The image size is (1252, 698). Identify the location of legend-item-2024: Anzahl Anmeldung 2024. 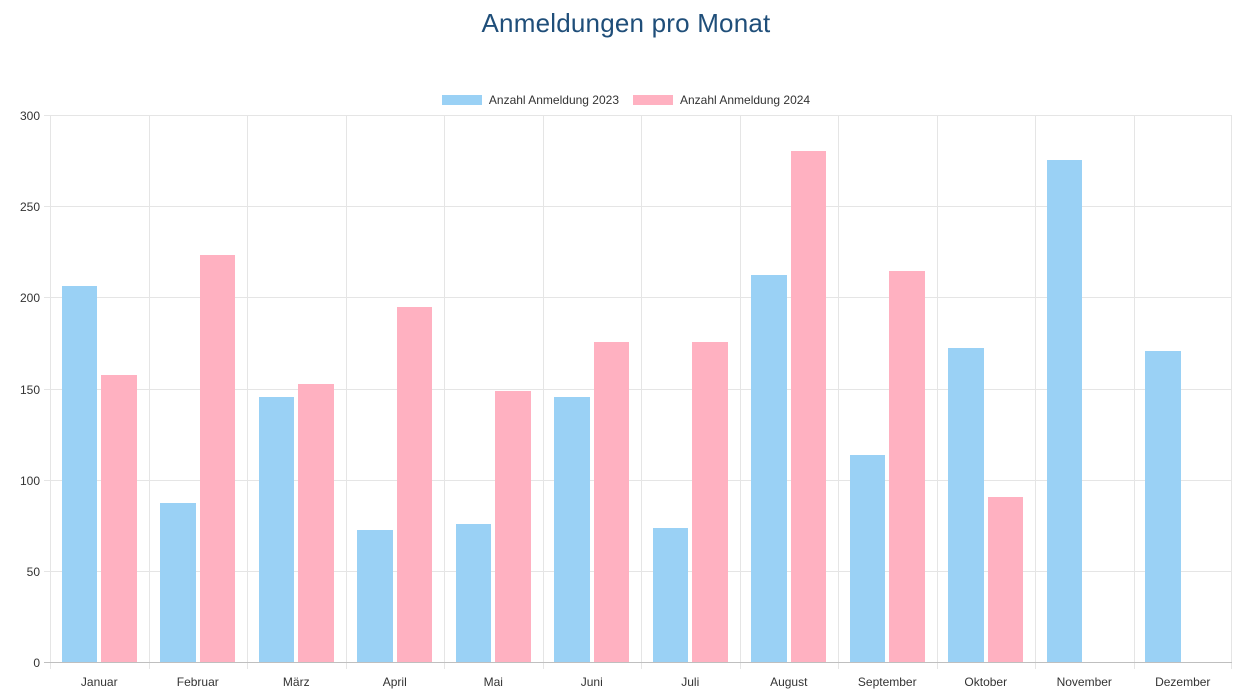
(721, 100).